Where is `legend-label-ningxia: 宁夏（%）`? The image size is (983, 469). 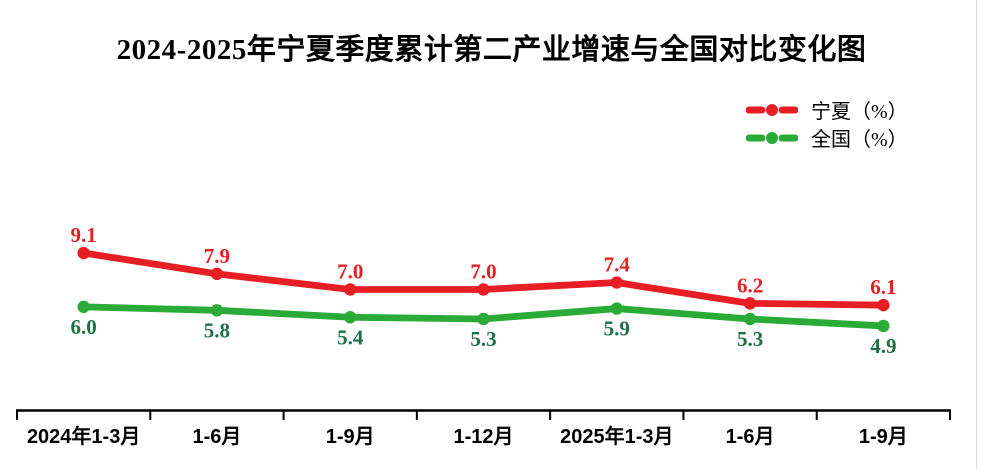
legend-label-ningxia: 宁夏（%） is located at coordinates (859, 112).